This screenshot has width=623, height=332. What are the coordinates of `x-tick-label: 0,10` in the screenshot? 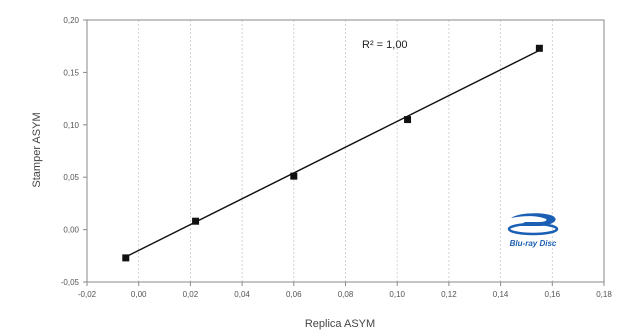 It's located at (397, 294).